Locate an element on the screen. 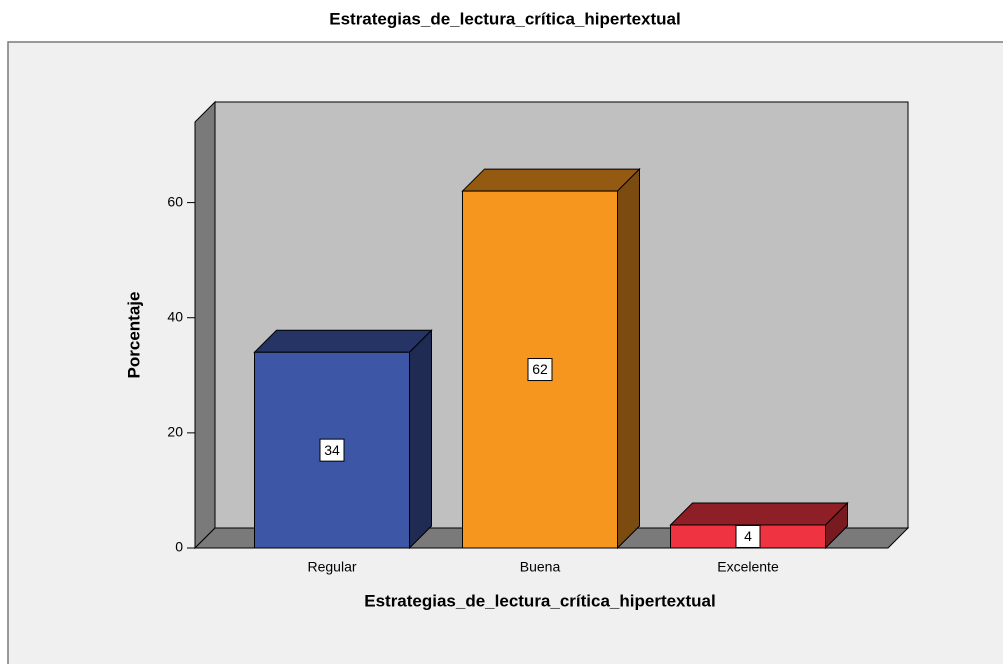 The width and height of the screenshot is (1003, 664). x-tick-label: Excelente is located at coordinates (748, 567).